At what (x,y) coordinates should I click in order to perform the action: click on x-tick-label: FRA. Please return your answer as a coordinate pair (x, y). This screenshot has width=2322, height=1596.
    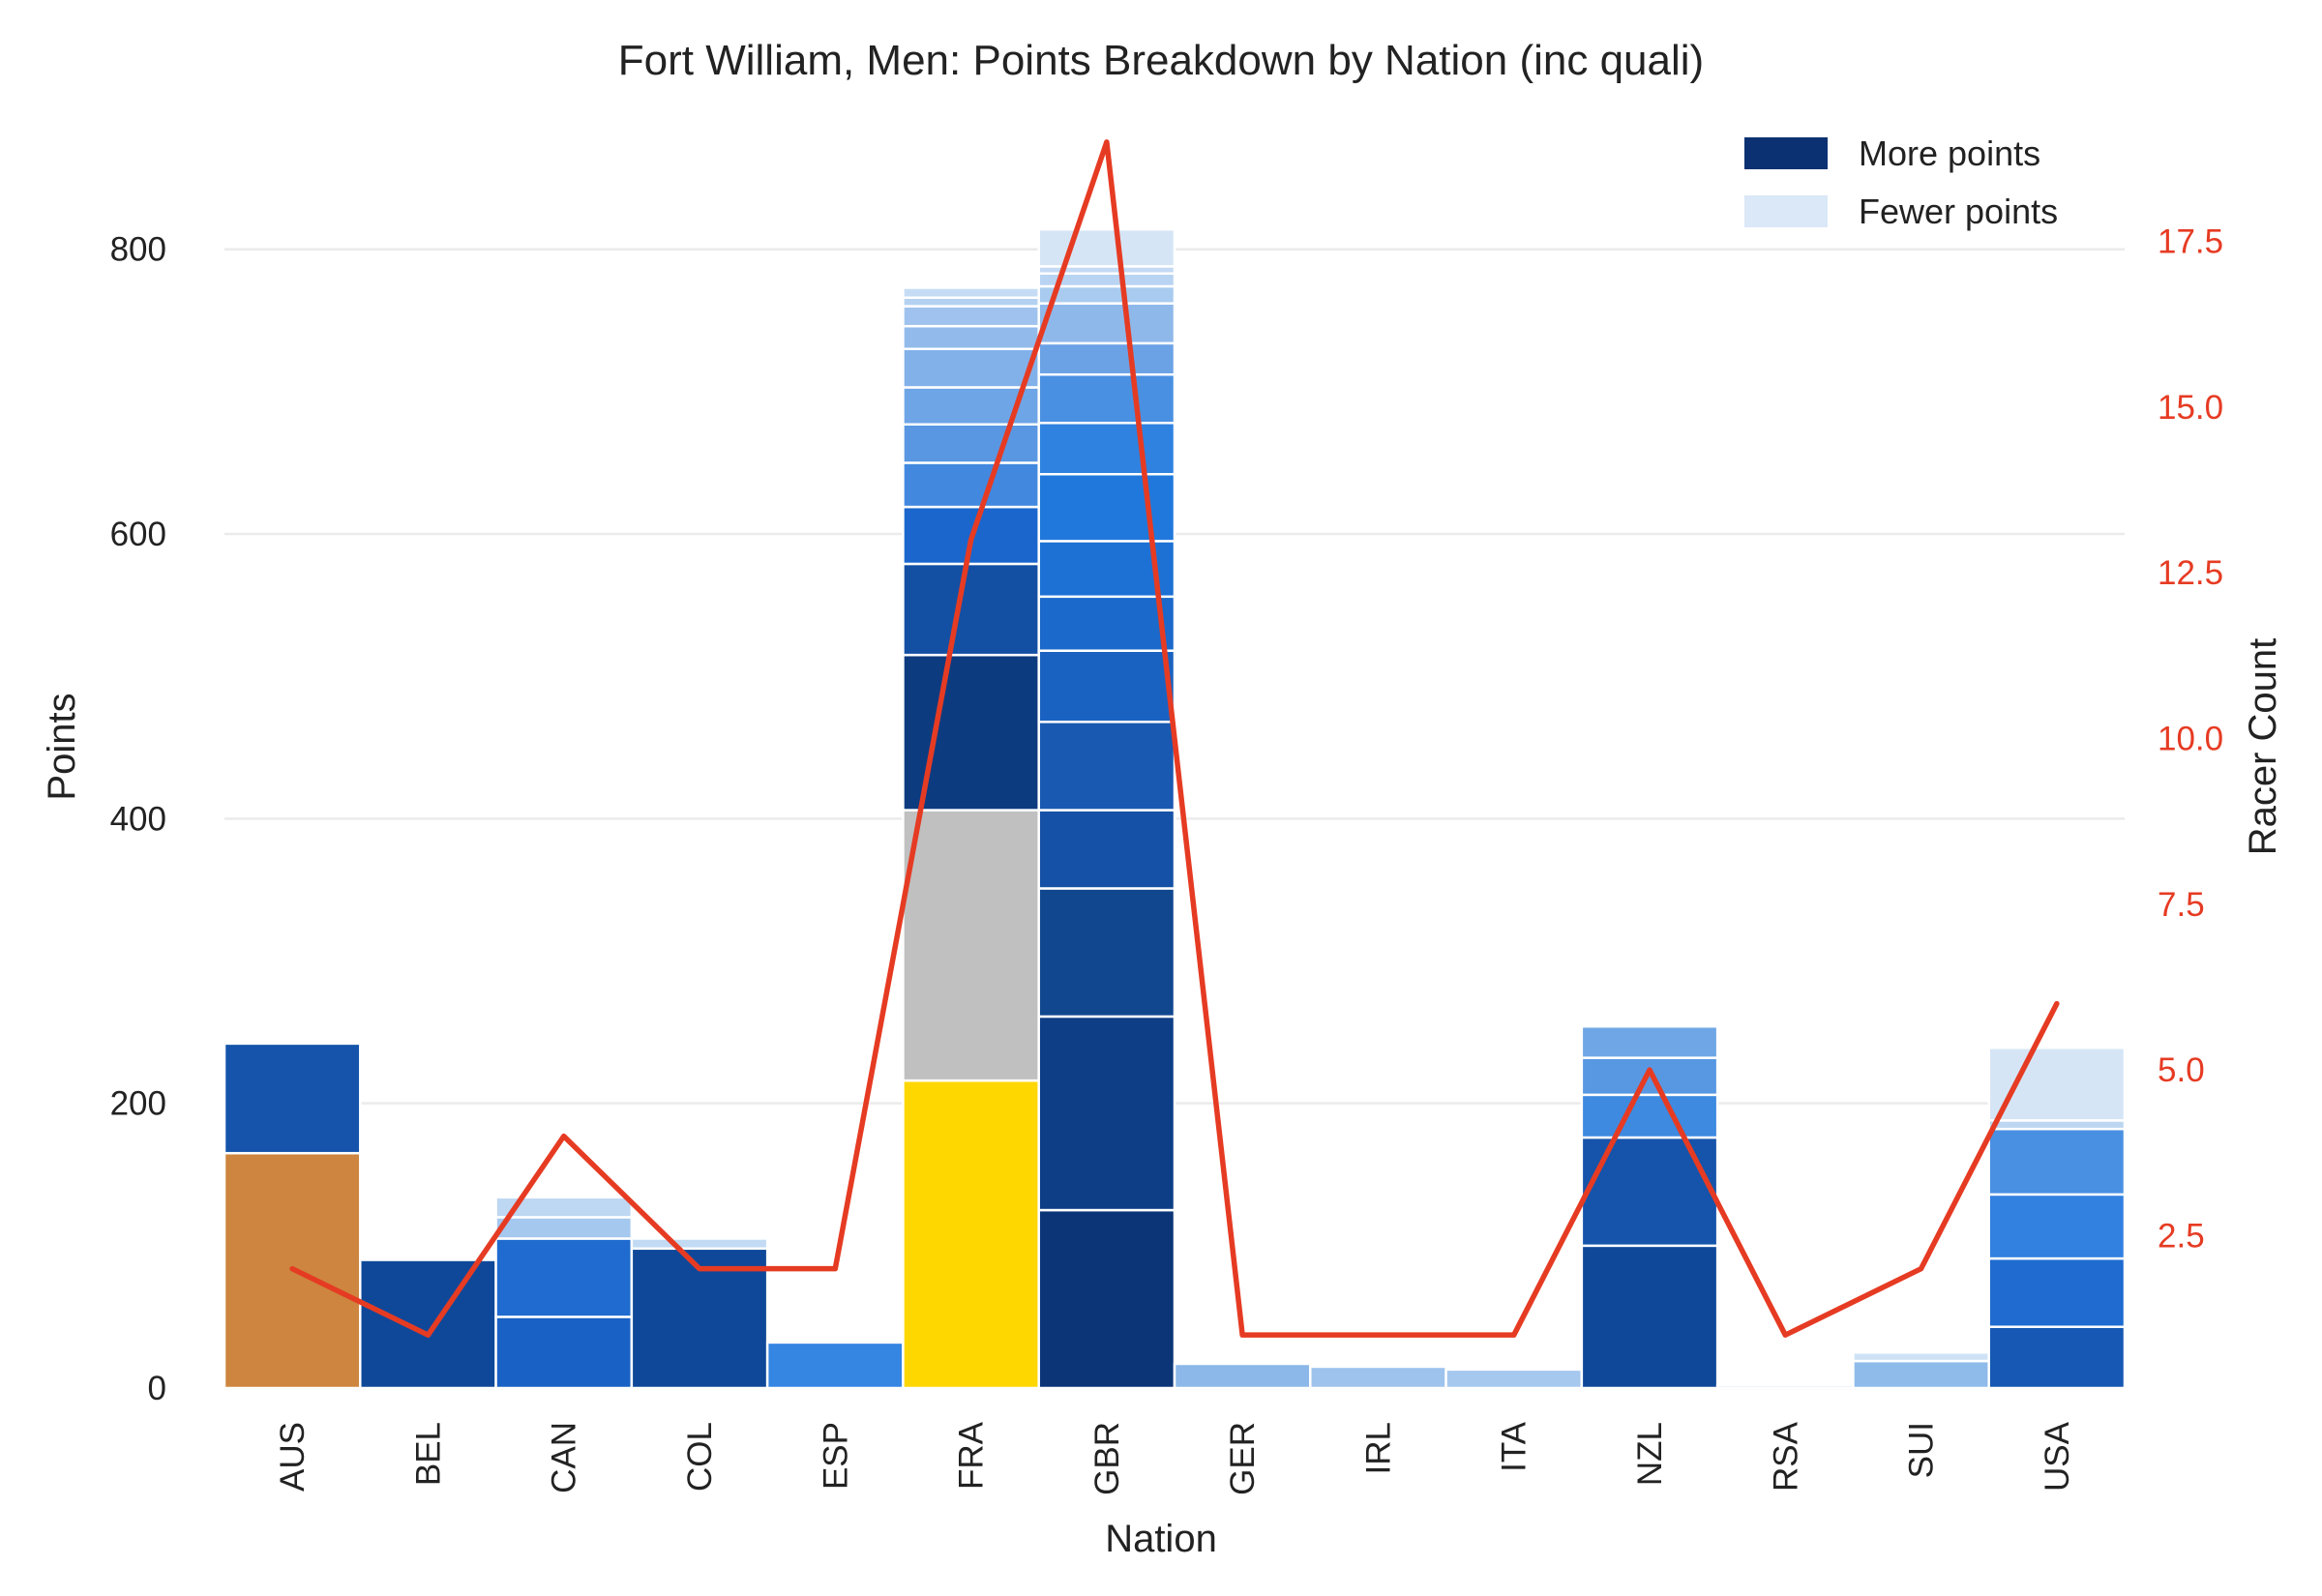
    Looking at the image, I should click on (972, 1455).